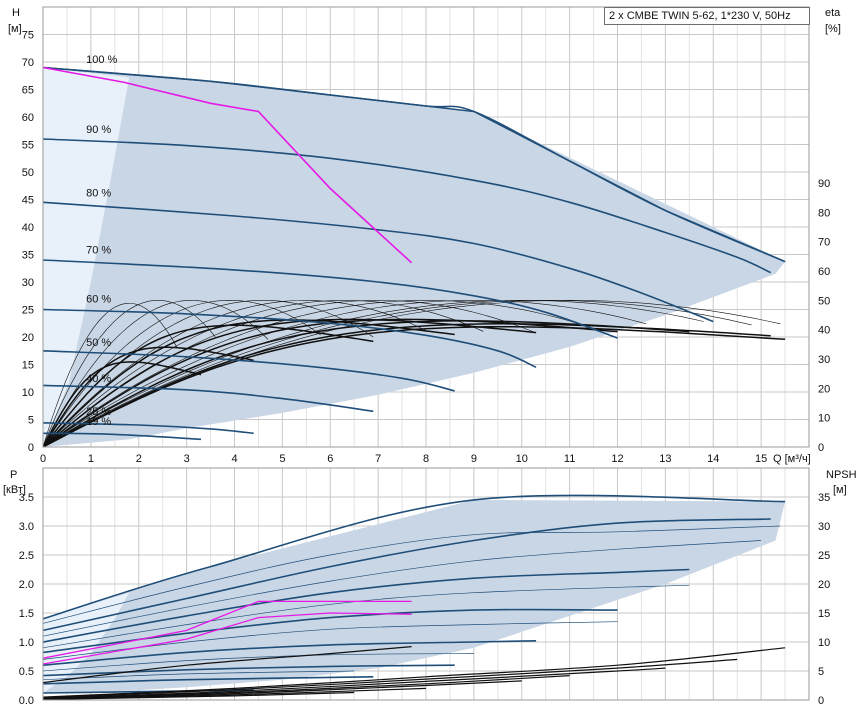 The width and height of the screenshot is (865, 713). Describe the element at coordinates (824, 643) in the screenshot. I see `npsh-tick-label: 10` at that location.